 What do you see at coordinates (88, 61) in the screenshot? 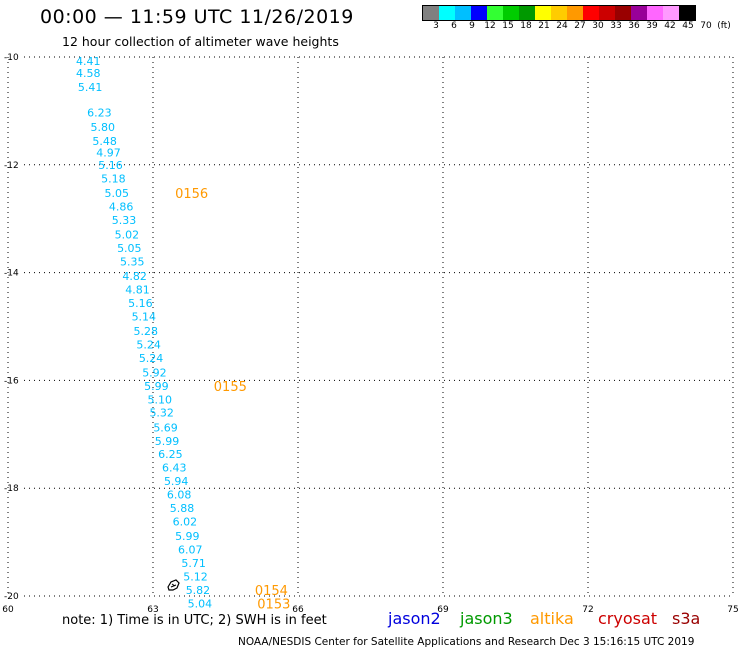
I see `wave-height-label: 4.41` at bounding box center [88, 61].